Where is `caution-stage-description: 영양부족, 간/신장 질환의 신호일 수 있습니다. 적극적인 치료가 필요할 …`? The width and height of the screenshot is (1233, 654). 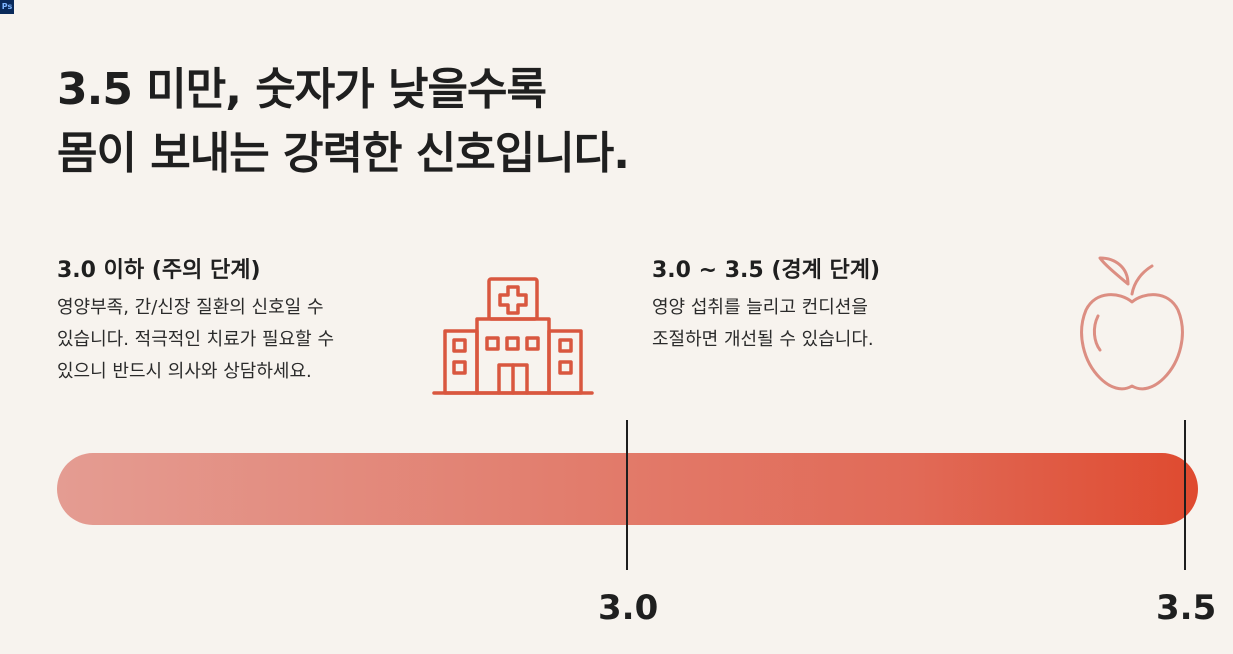 caution-stage-description: 영양부족, 간/신장 질환의 신호일 수 있습니다. 적극적인 치료가 필요할 … is located at coordinates (237, 340).